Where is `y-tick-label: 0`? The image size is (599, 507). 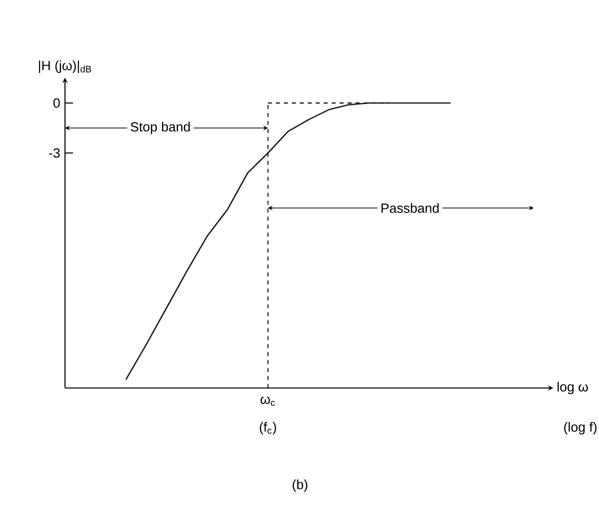 y-tick-label: 0 is located at coordinates (56, 103).